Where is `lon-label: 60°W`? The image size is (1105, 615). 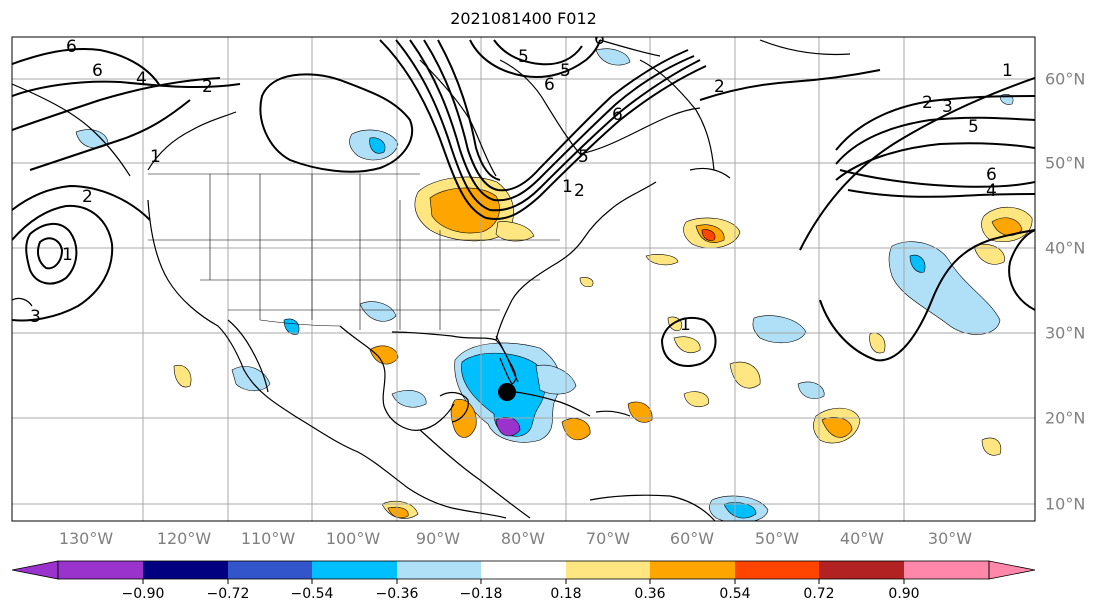
lon-label: 60°W is located at coordinates (692, 538).